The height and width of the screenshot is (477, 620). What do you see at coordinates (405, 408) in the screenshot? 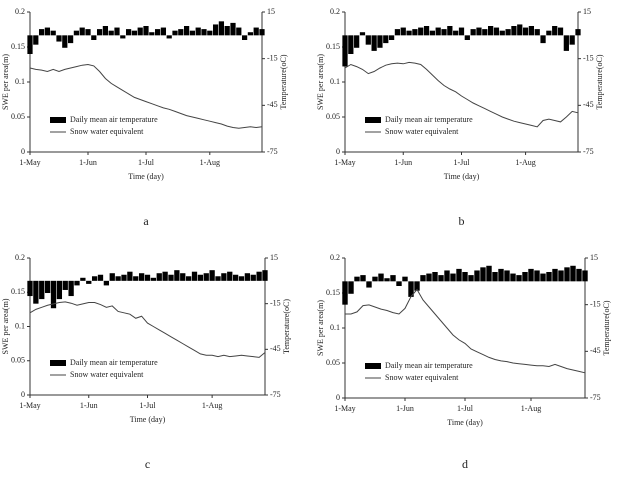
I see `x-tick-label: 1-Jun` at bounding box center [405, 408].